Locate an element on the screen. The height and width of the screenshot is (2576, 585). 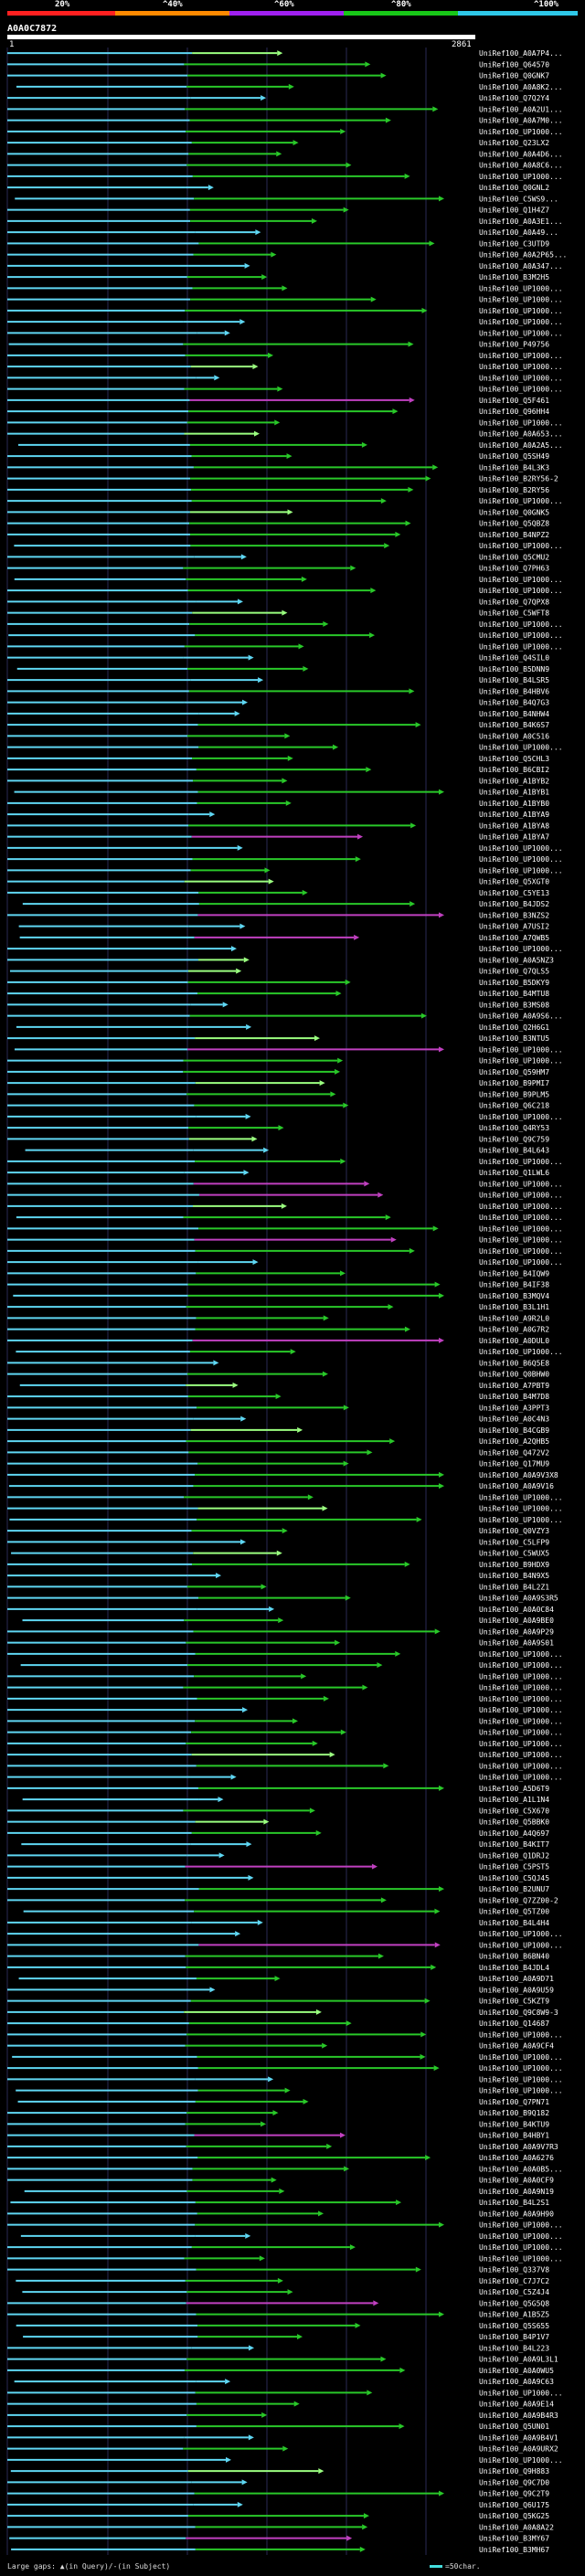
hit-label: UniRef100_Q5CHL3 is located at coordinates (514, 759).